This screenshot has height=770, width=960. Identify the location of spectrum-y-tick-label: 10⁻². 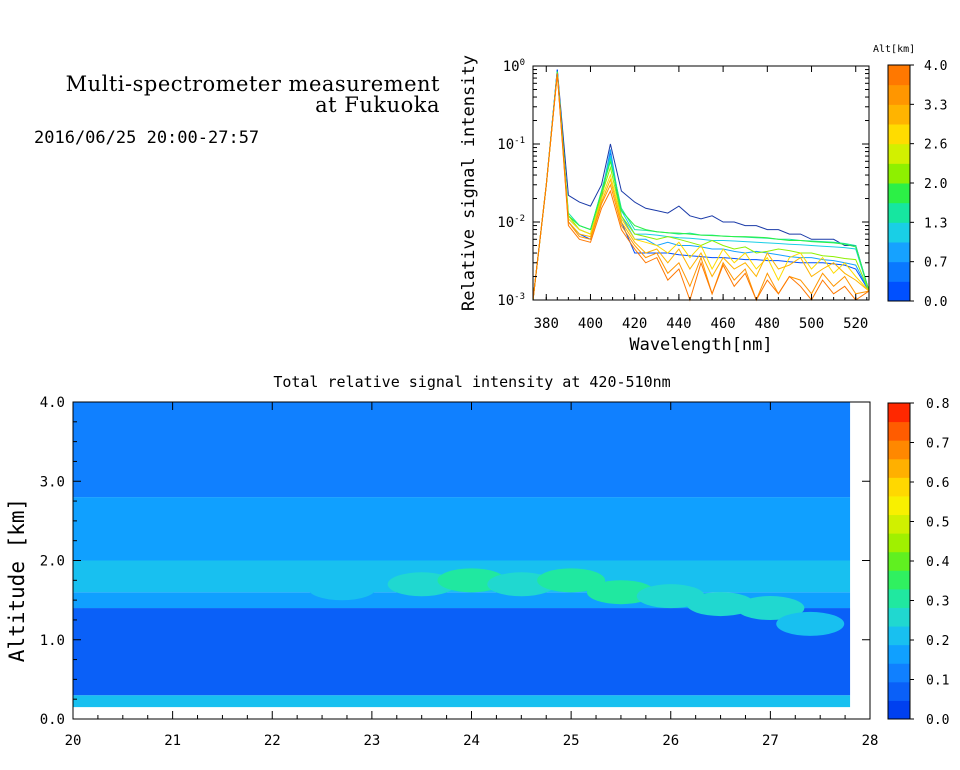
(511, 222).